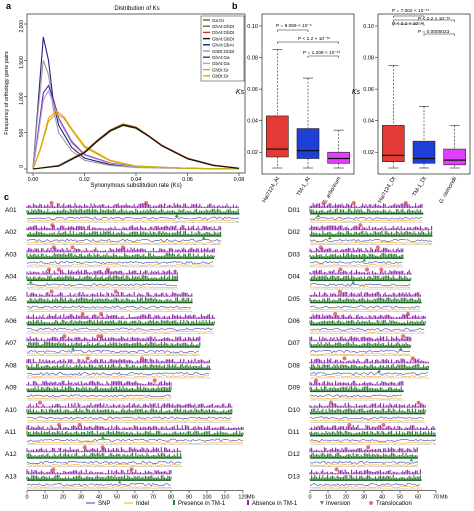  I want to click on chromosome-label: A06, so click(11, 321).